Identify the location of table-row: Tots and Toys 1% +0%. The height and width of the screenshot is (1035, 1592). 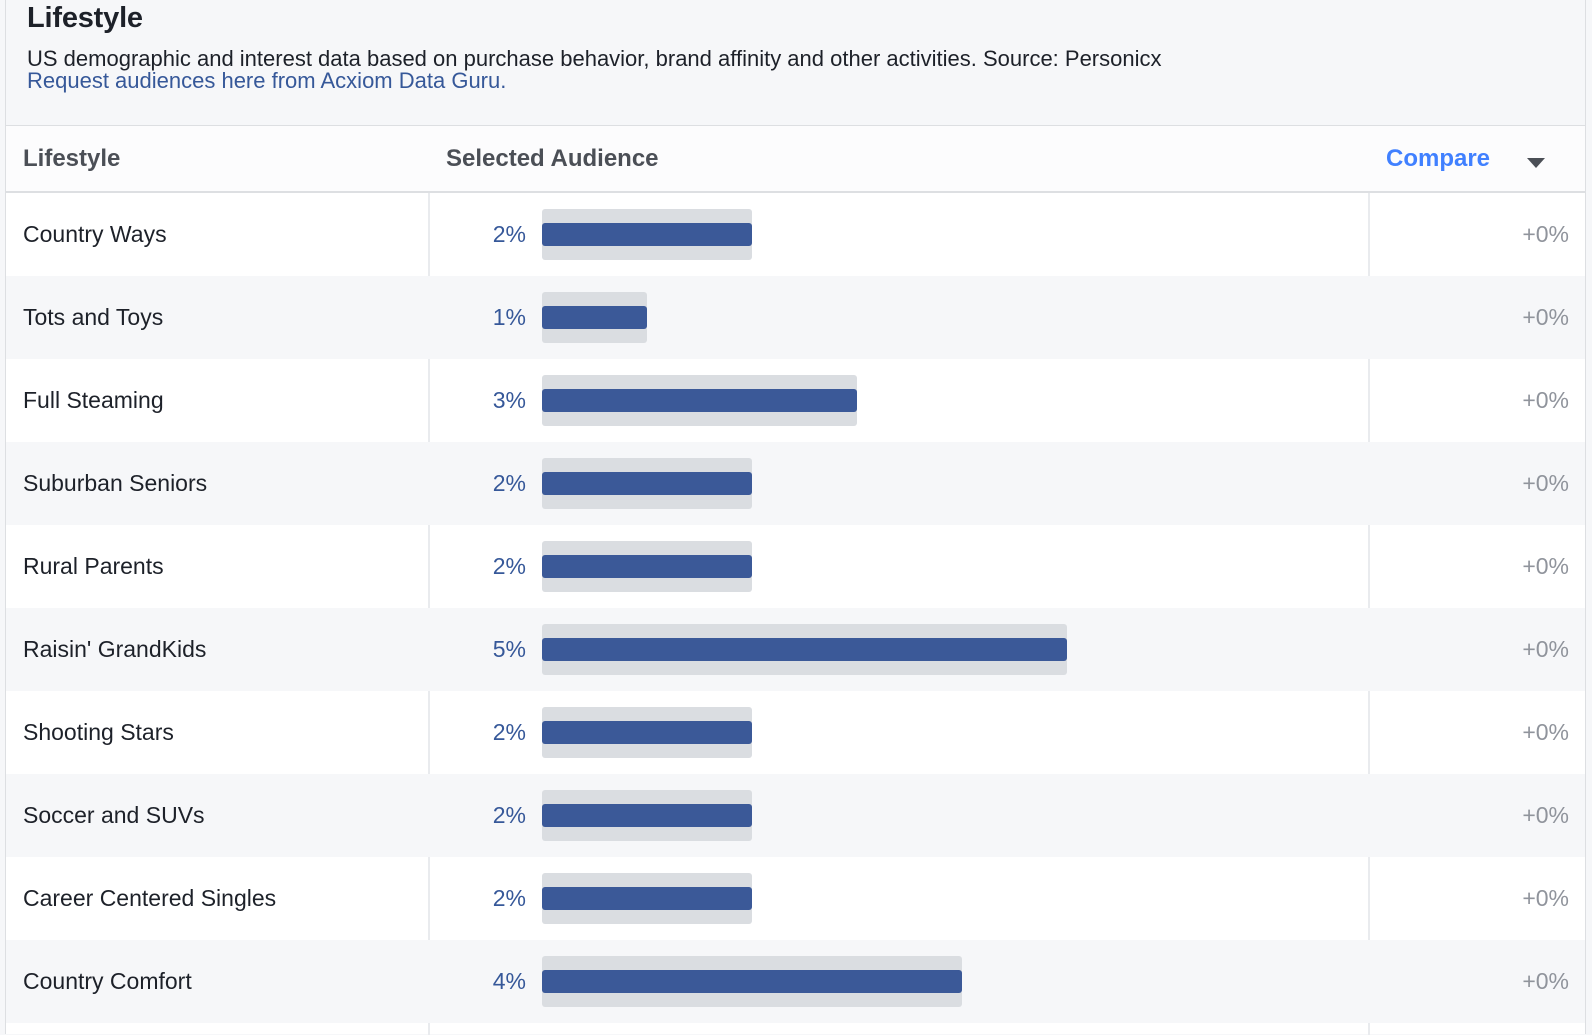
(795, 317).